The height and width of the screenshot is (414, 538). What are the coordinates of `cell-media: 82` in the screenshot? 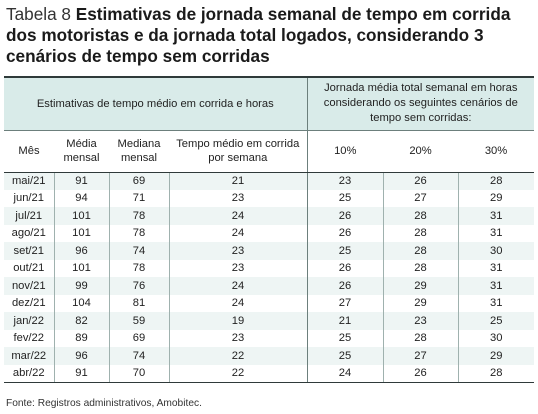 It's located at (82, 321).